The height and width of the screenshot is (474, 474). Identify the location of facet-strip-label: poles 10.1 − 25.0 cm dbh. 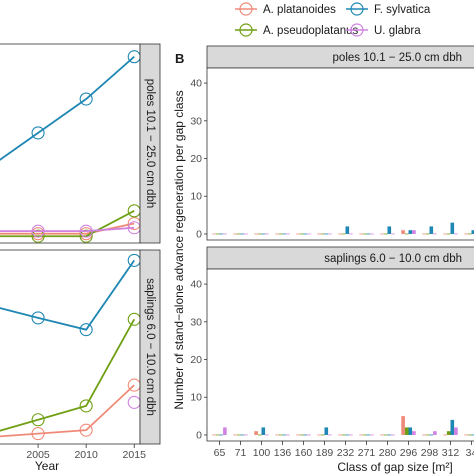
(397, 58).